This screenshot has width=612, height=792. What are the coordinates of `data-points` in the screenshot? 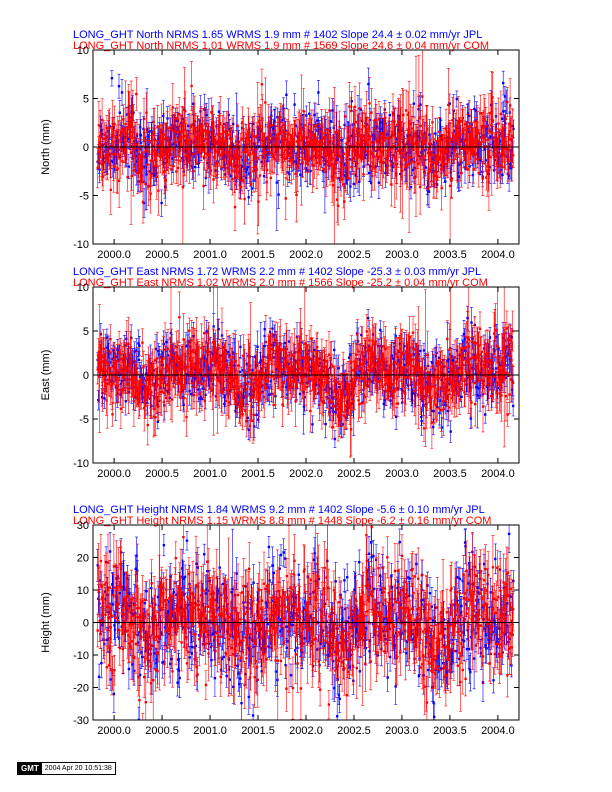 It's located at (305, 373).